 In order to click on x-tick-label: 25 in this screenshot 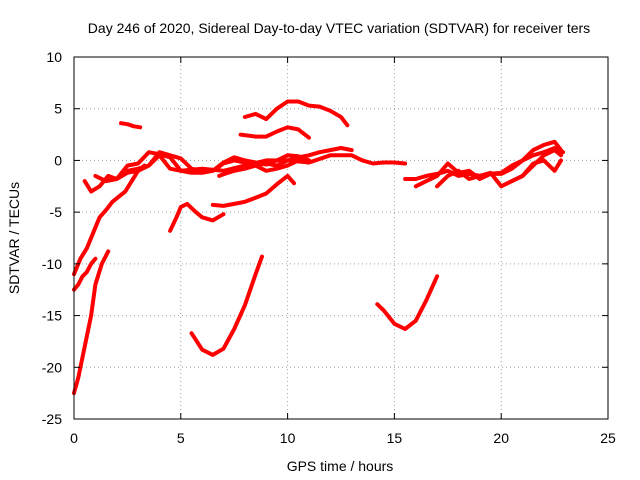, I will do `click(608, 438)`.